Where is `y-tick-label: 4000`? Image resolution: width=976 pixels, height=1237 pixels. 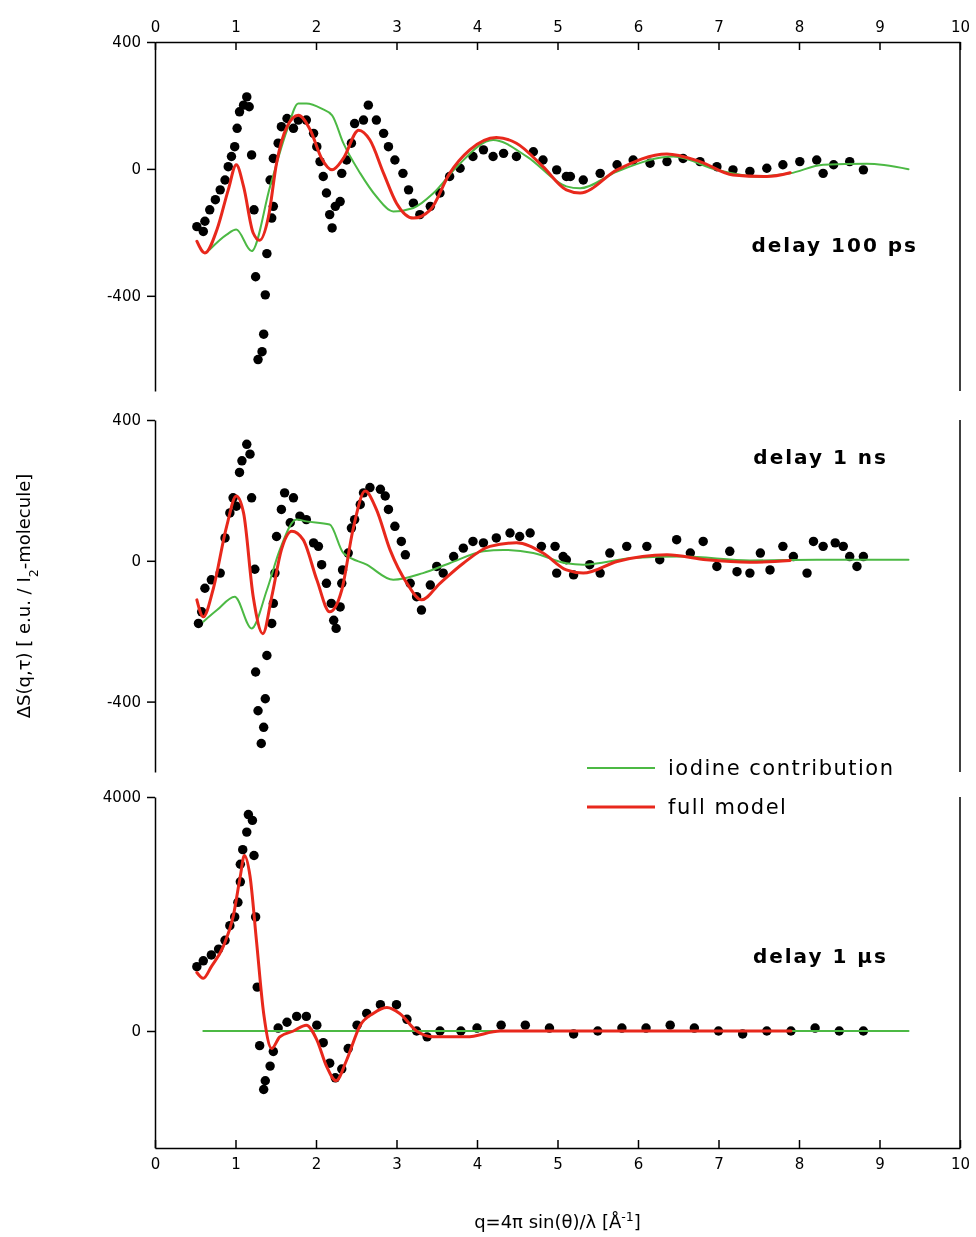
y-tick-label: 4000 is located at coordinates (121, 797).